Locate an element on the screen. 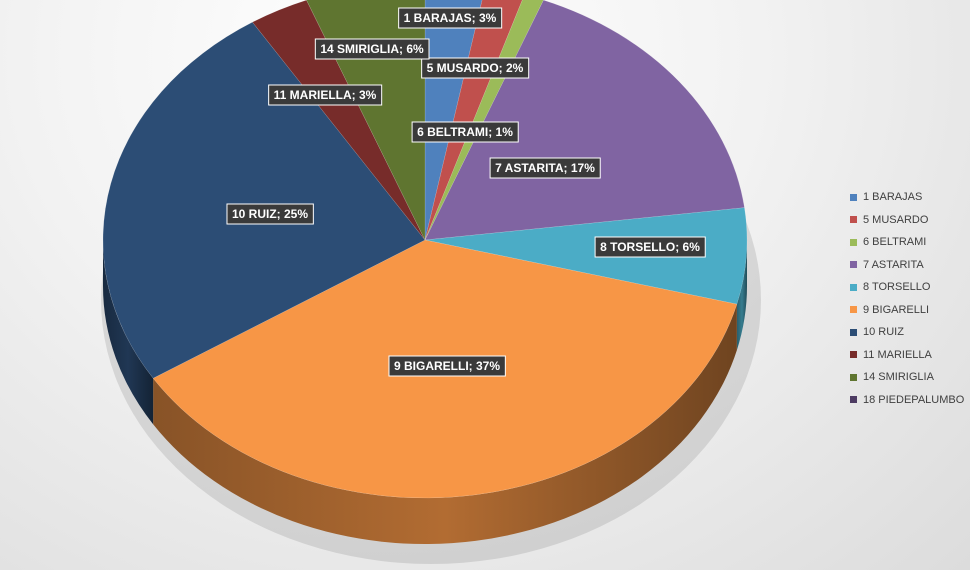 The image size is (970, 570). data-label-text: 9 BIGARELLI; 37% is located at coordinates (447, 366).